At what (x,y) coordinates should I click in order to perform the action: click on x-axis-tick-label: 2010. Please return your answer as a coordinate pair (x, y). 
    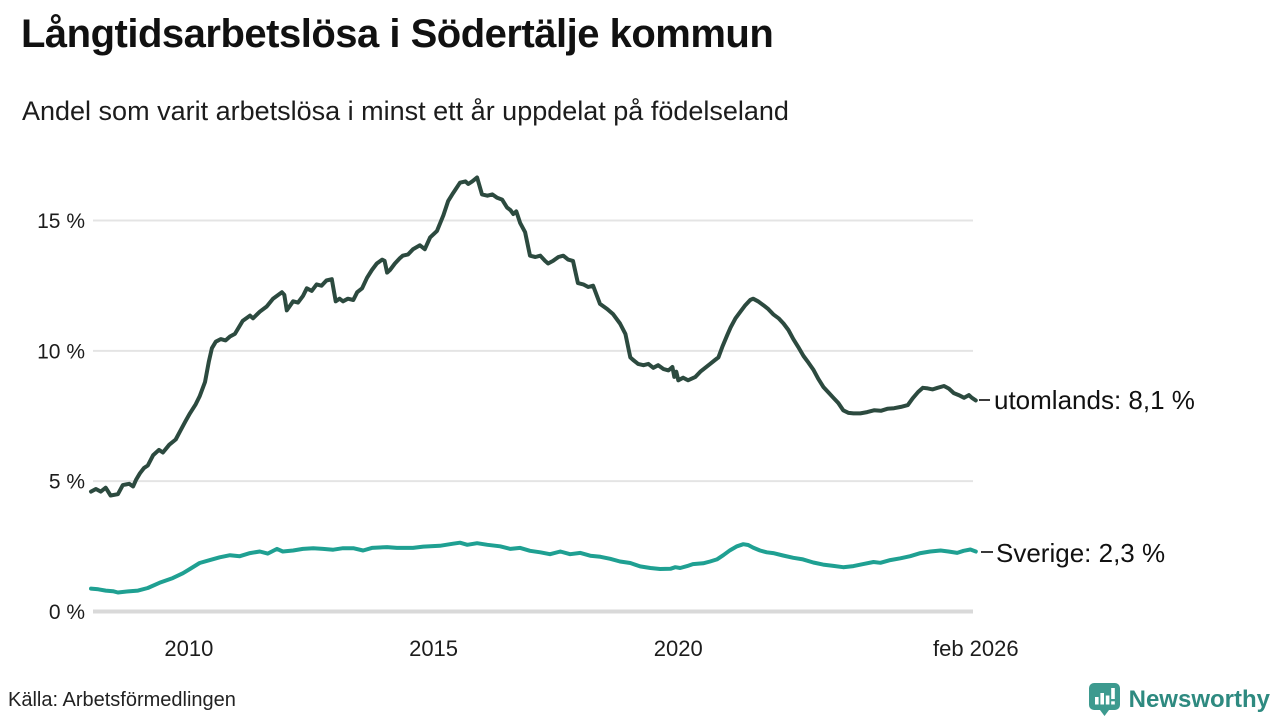
    Looking at the image, I should click on (188, 648).